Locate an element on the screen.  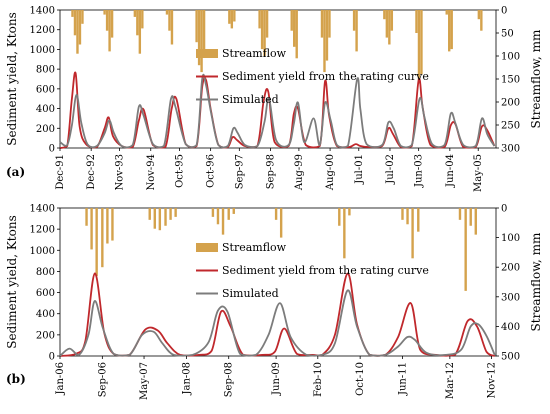
streamflow-bars is located at coordinates (277, 47).